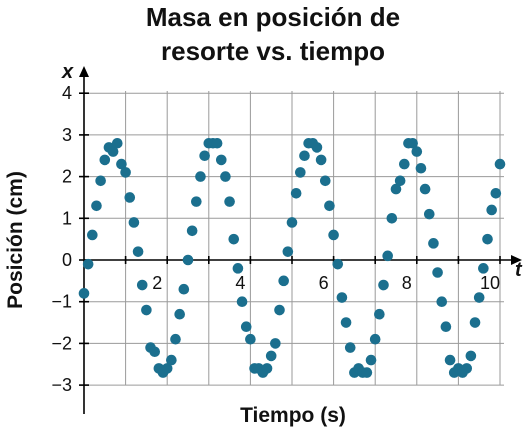 Image resolution: width=529 pixels, height=436 pixels. What do you see at coordinates (67, 218) in the screenshot?
I see `y-tick-label: 1` at bounding box center [67, 218].